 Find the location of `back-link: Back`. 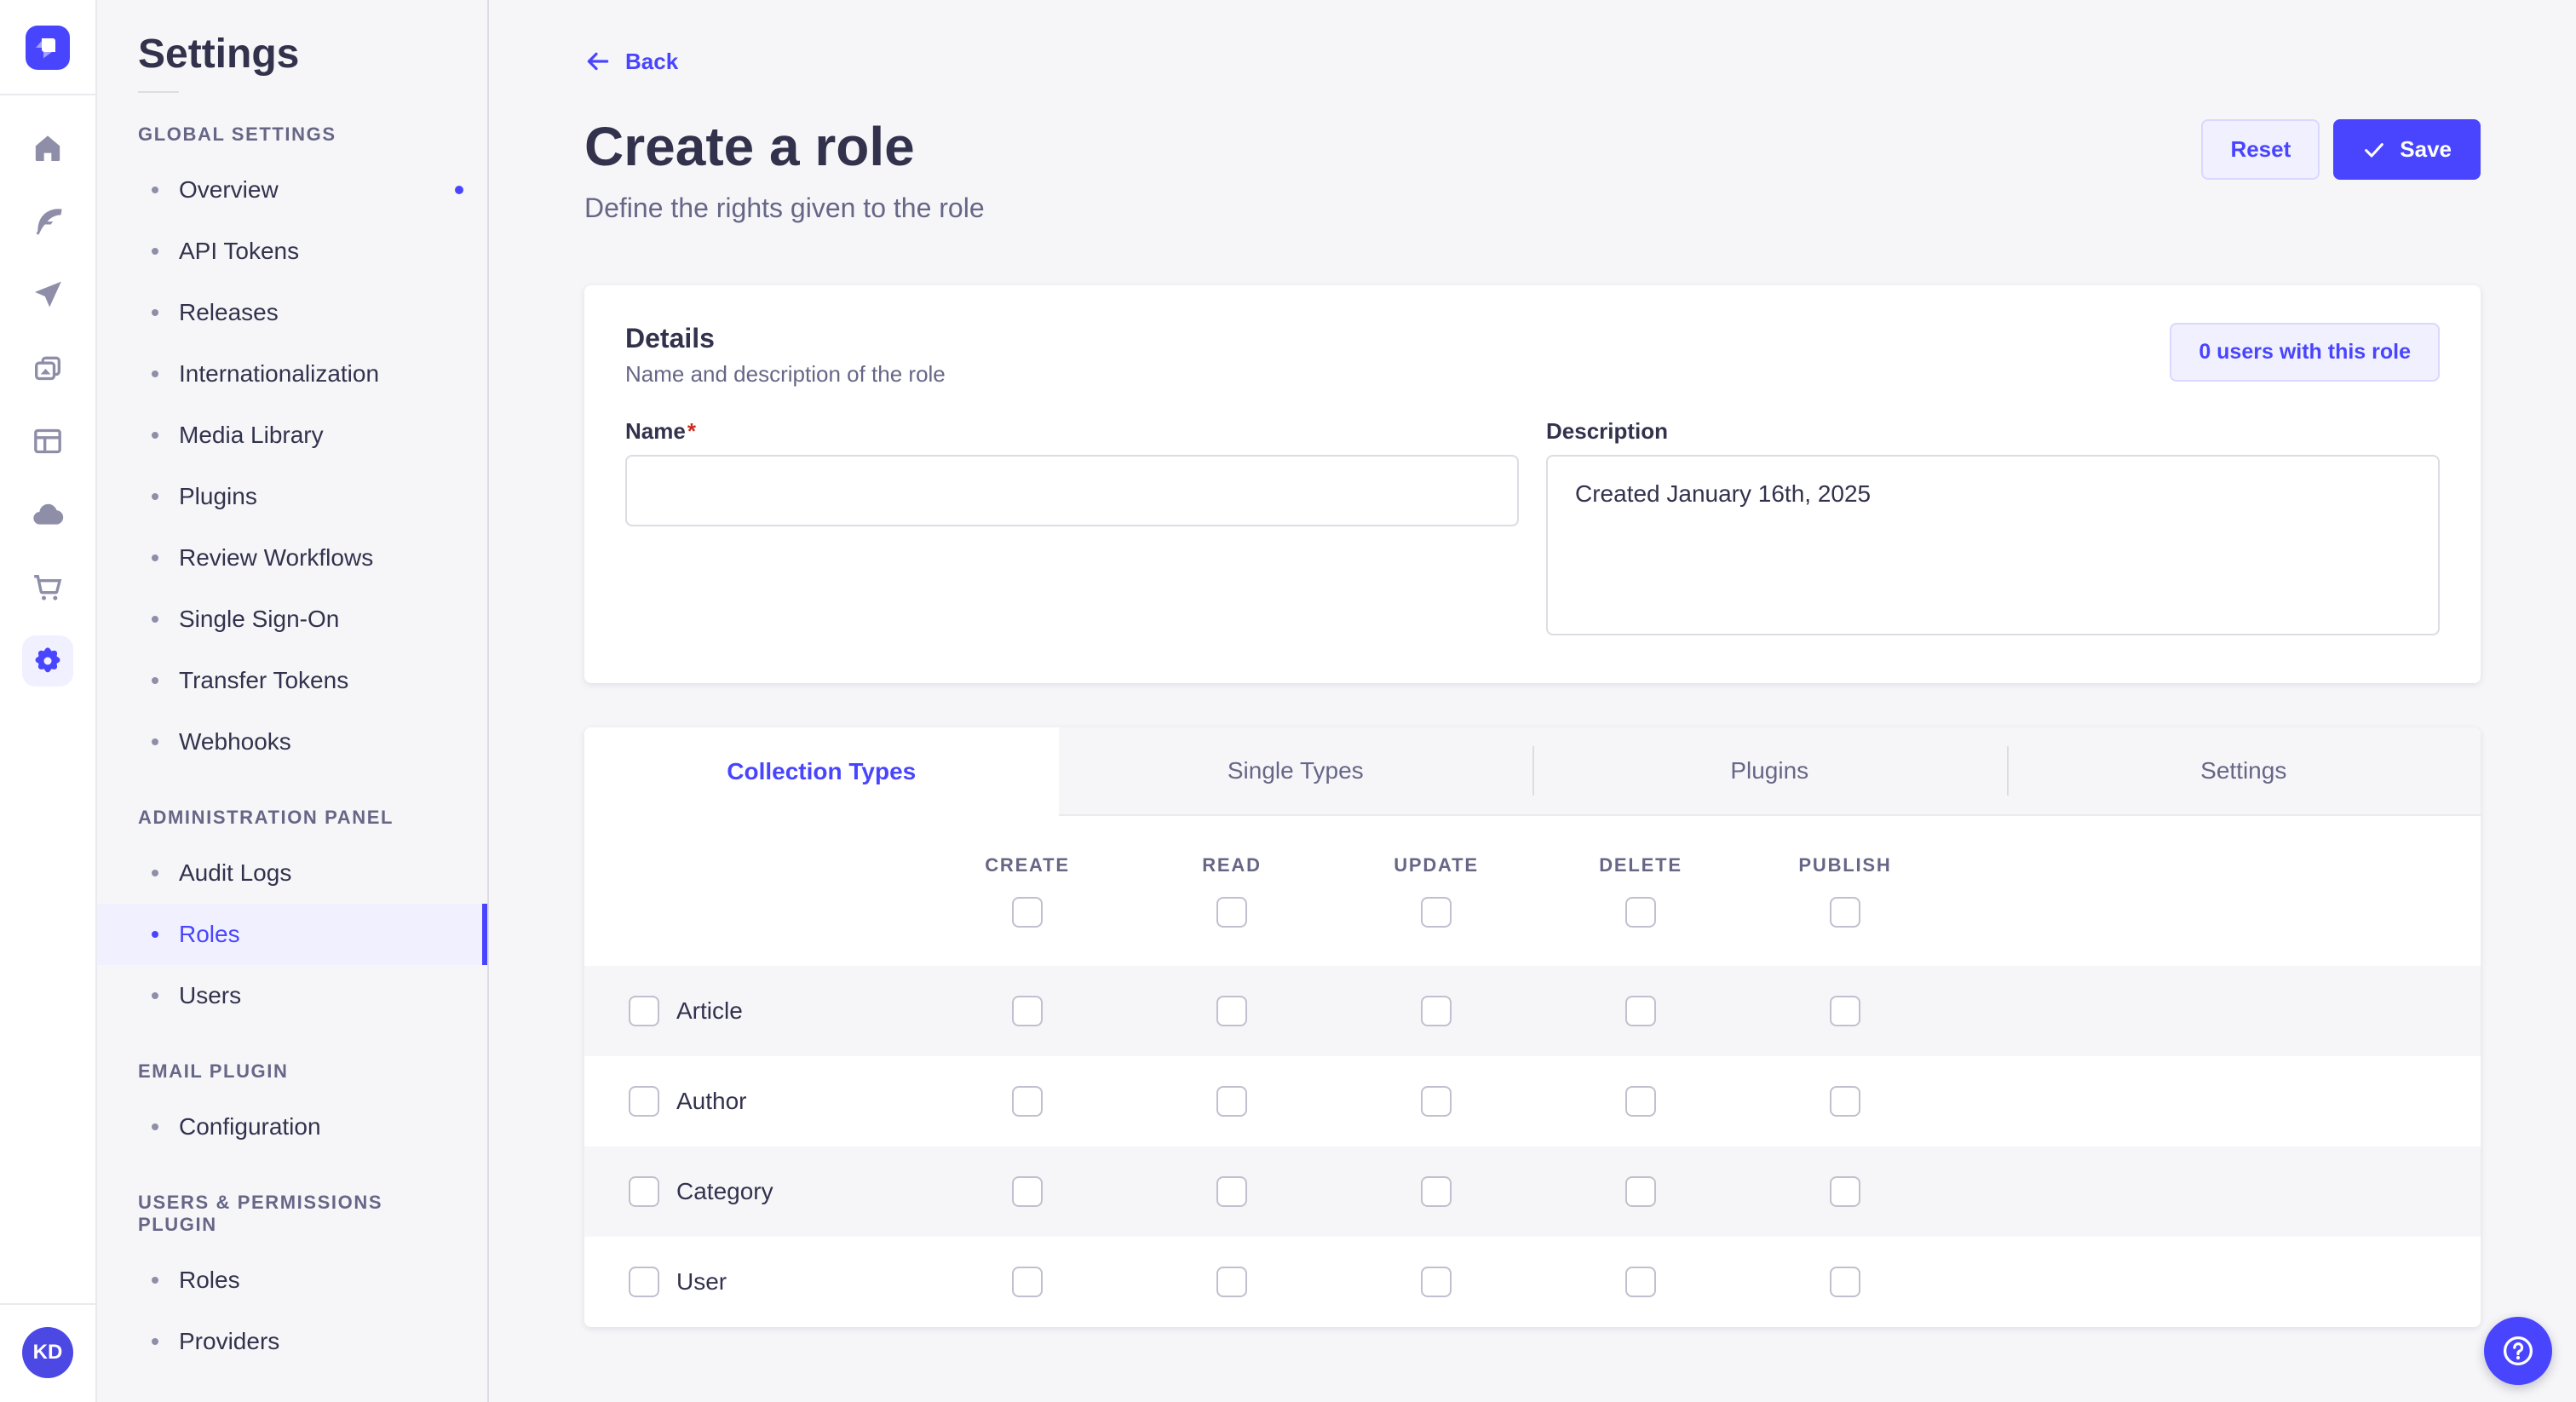

back-link: Back is located at coordinates (631, 62).